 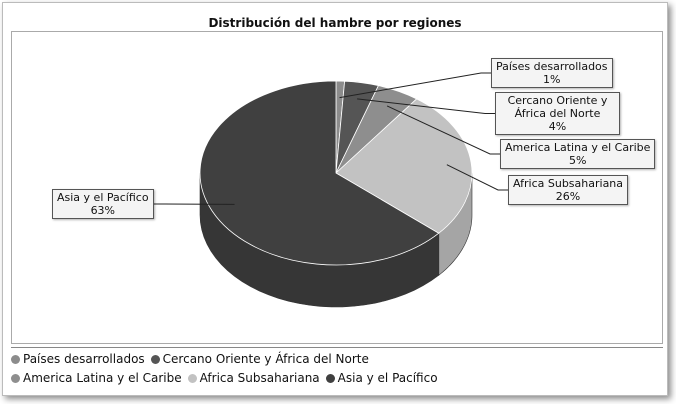 I want to click on legend-item: Asia y el Pacífico, so click(x=381, y=378).